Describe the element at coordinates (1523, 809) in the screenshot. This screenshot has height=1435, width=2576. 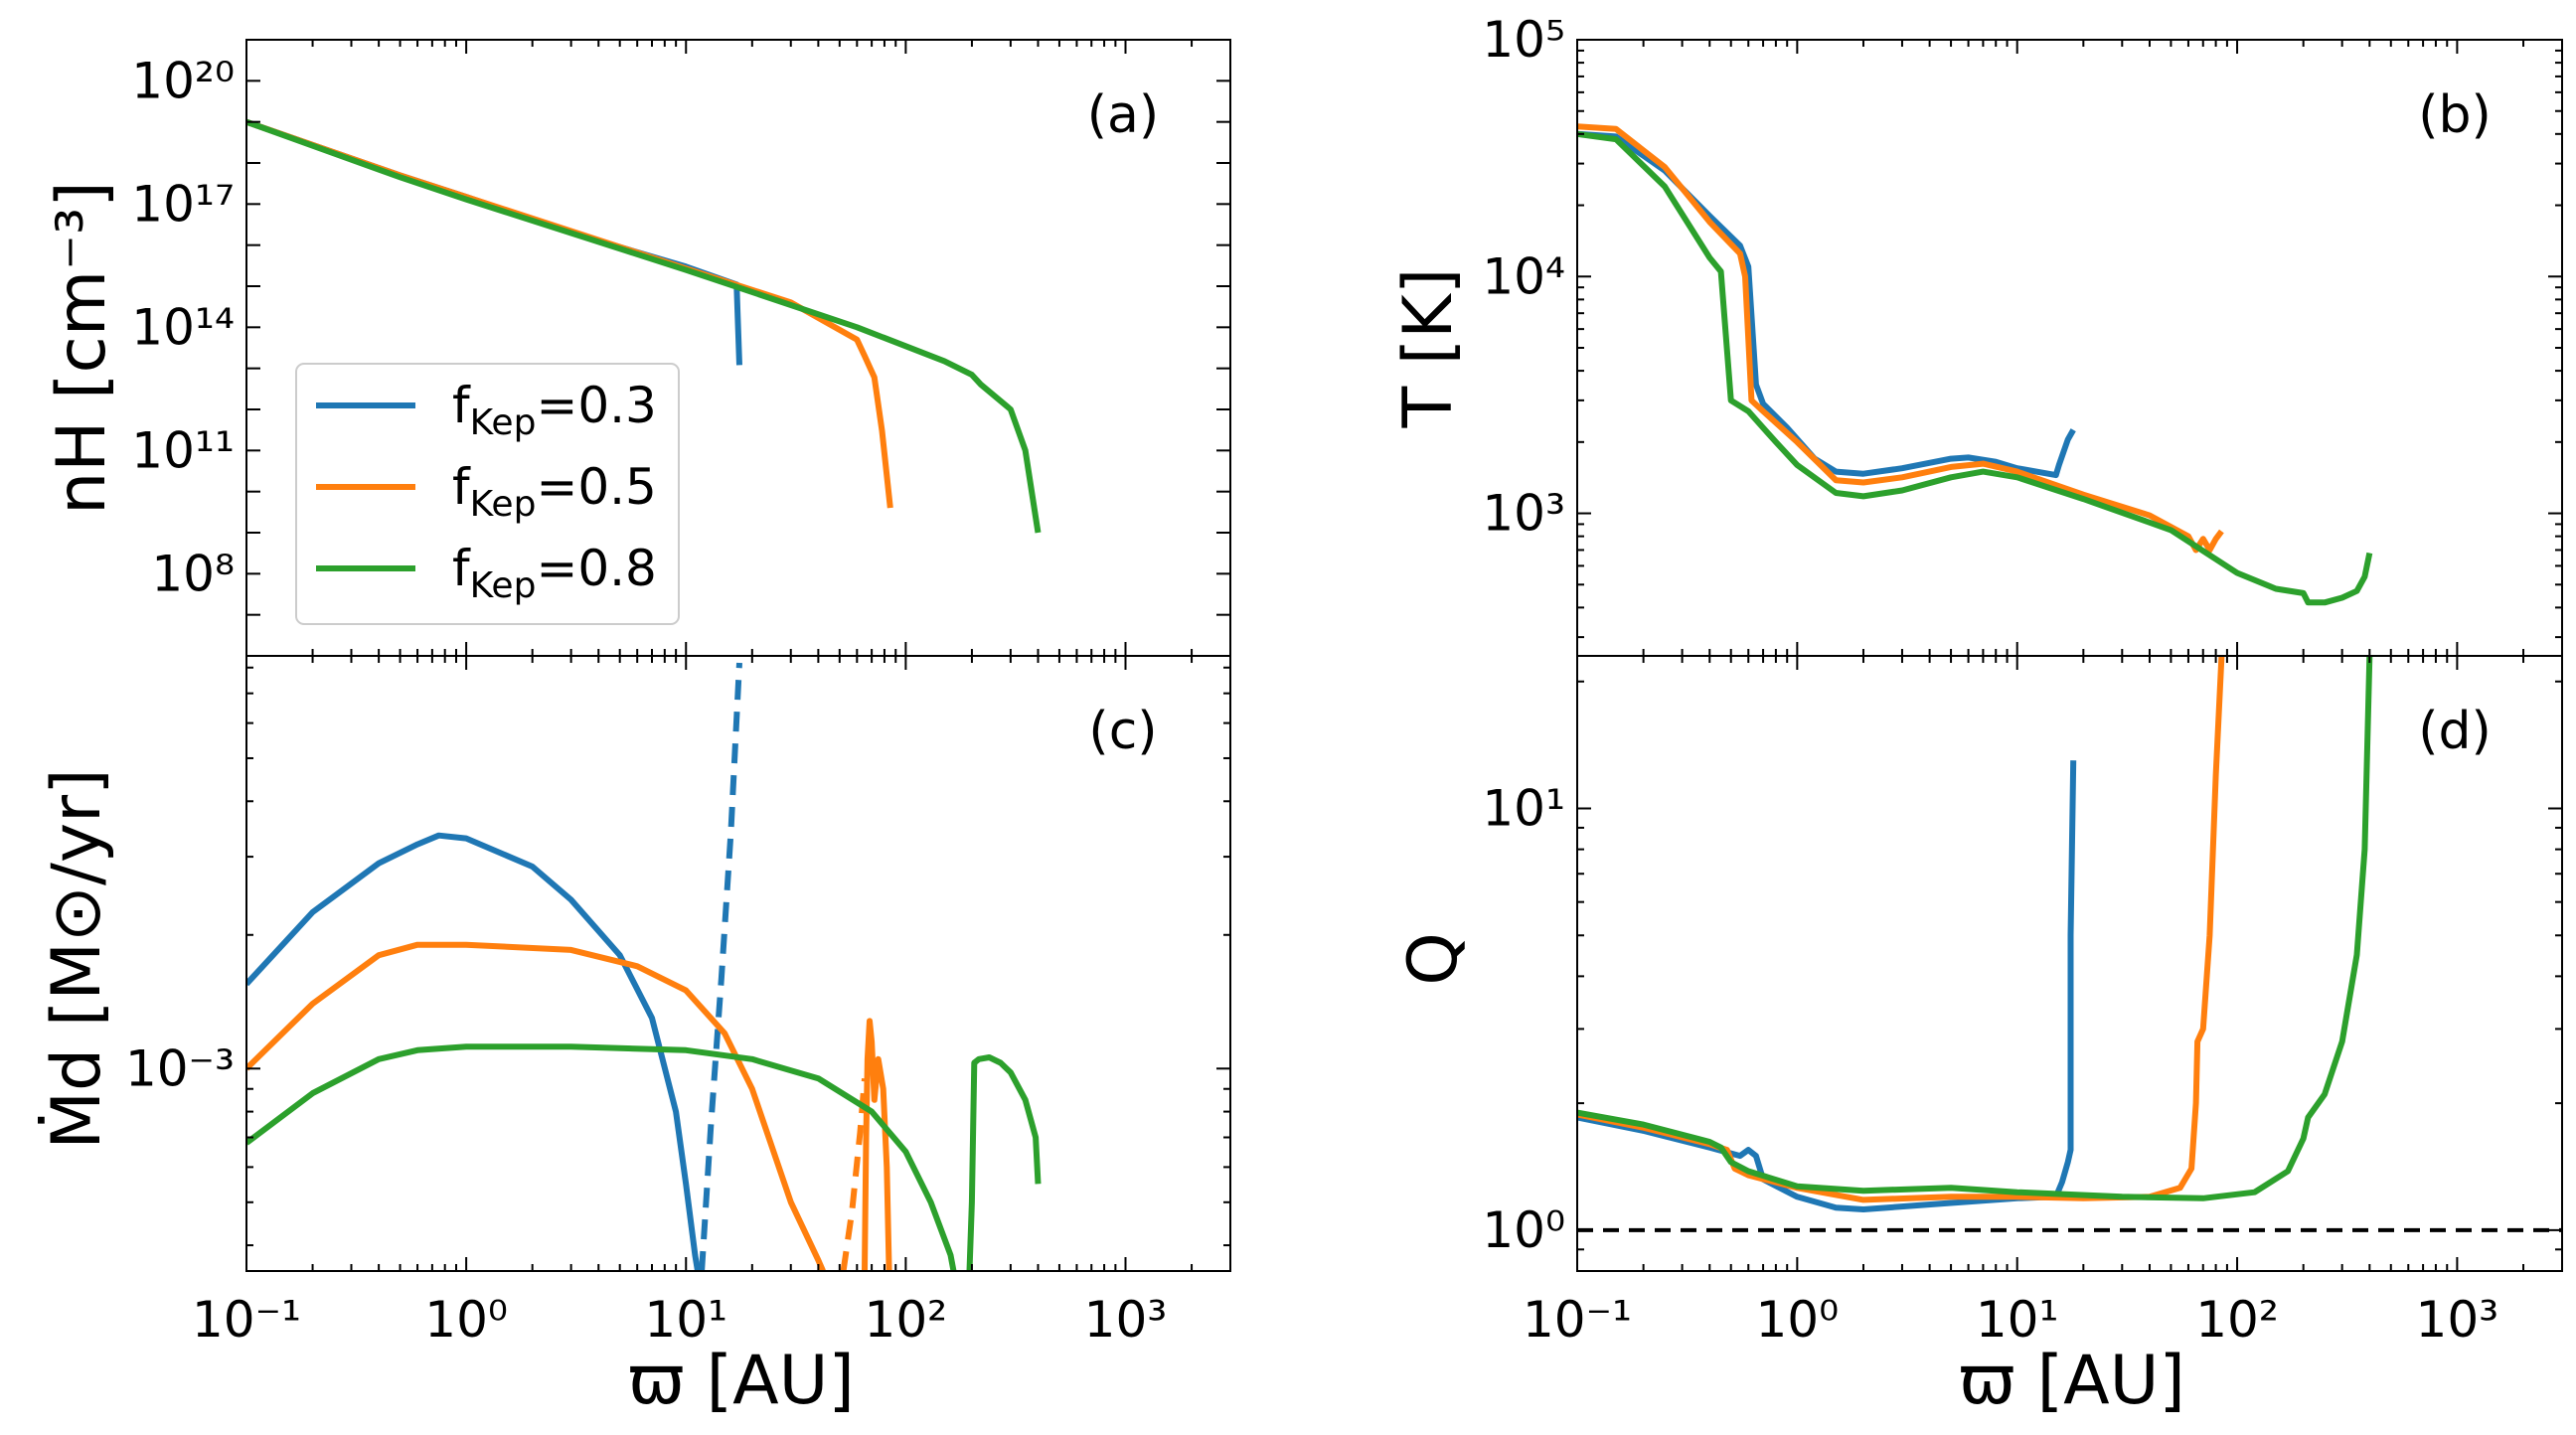
I see `ytick-label-d: 10¹` at that location.